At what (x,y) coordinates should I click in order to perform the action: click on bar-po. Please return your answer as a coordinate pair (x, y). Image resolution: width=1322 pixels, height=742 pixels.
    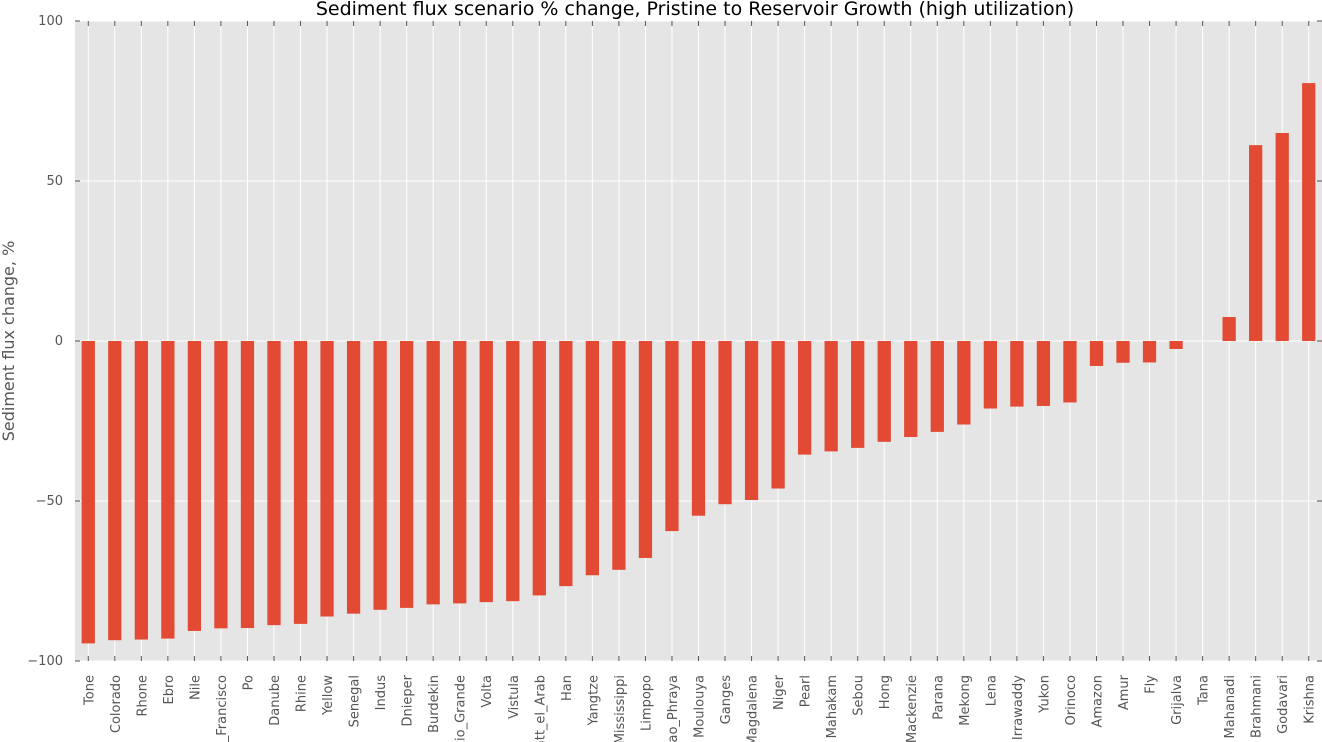
    Looking at the image, I should click on (247, 485).